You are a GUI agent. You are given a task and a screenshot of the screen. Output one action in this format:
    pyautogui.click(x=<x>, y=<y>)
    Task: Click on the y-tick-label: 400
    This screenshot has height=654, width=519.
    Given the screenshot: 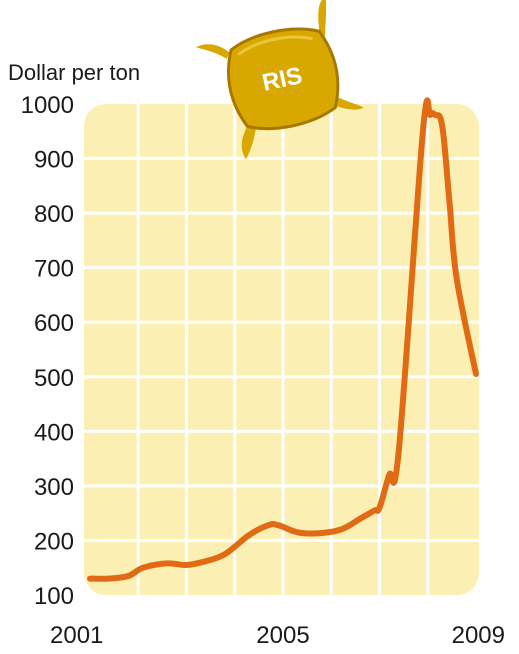 What is the action you would take?
    pyautogui.click(x=54, y=432)
    